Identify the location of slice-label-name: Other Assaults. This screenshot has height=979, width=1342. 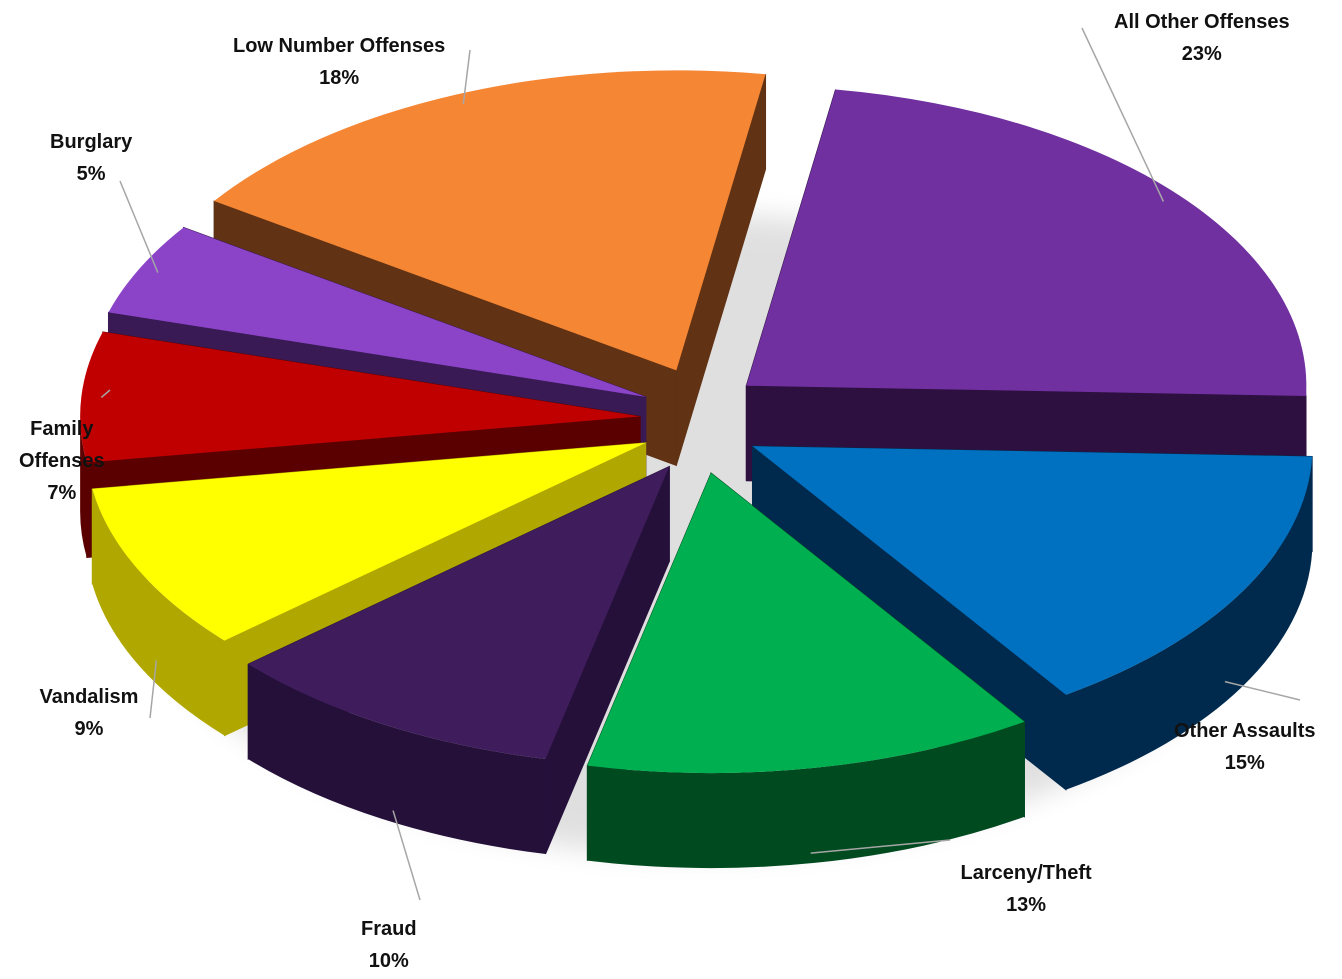
(1245, 731).